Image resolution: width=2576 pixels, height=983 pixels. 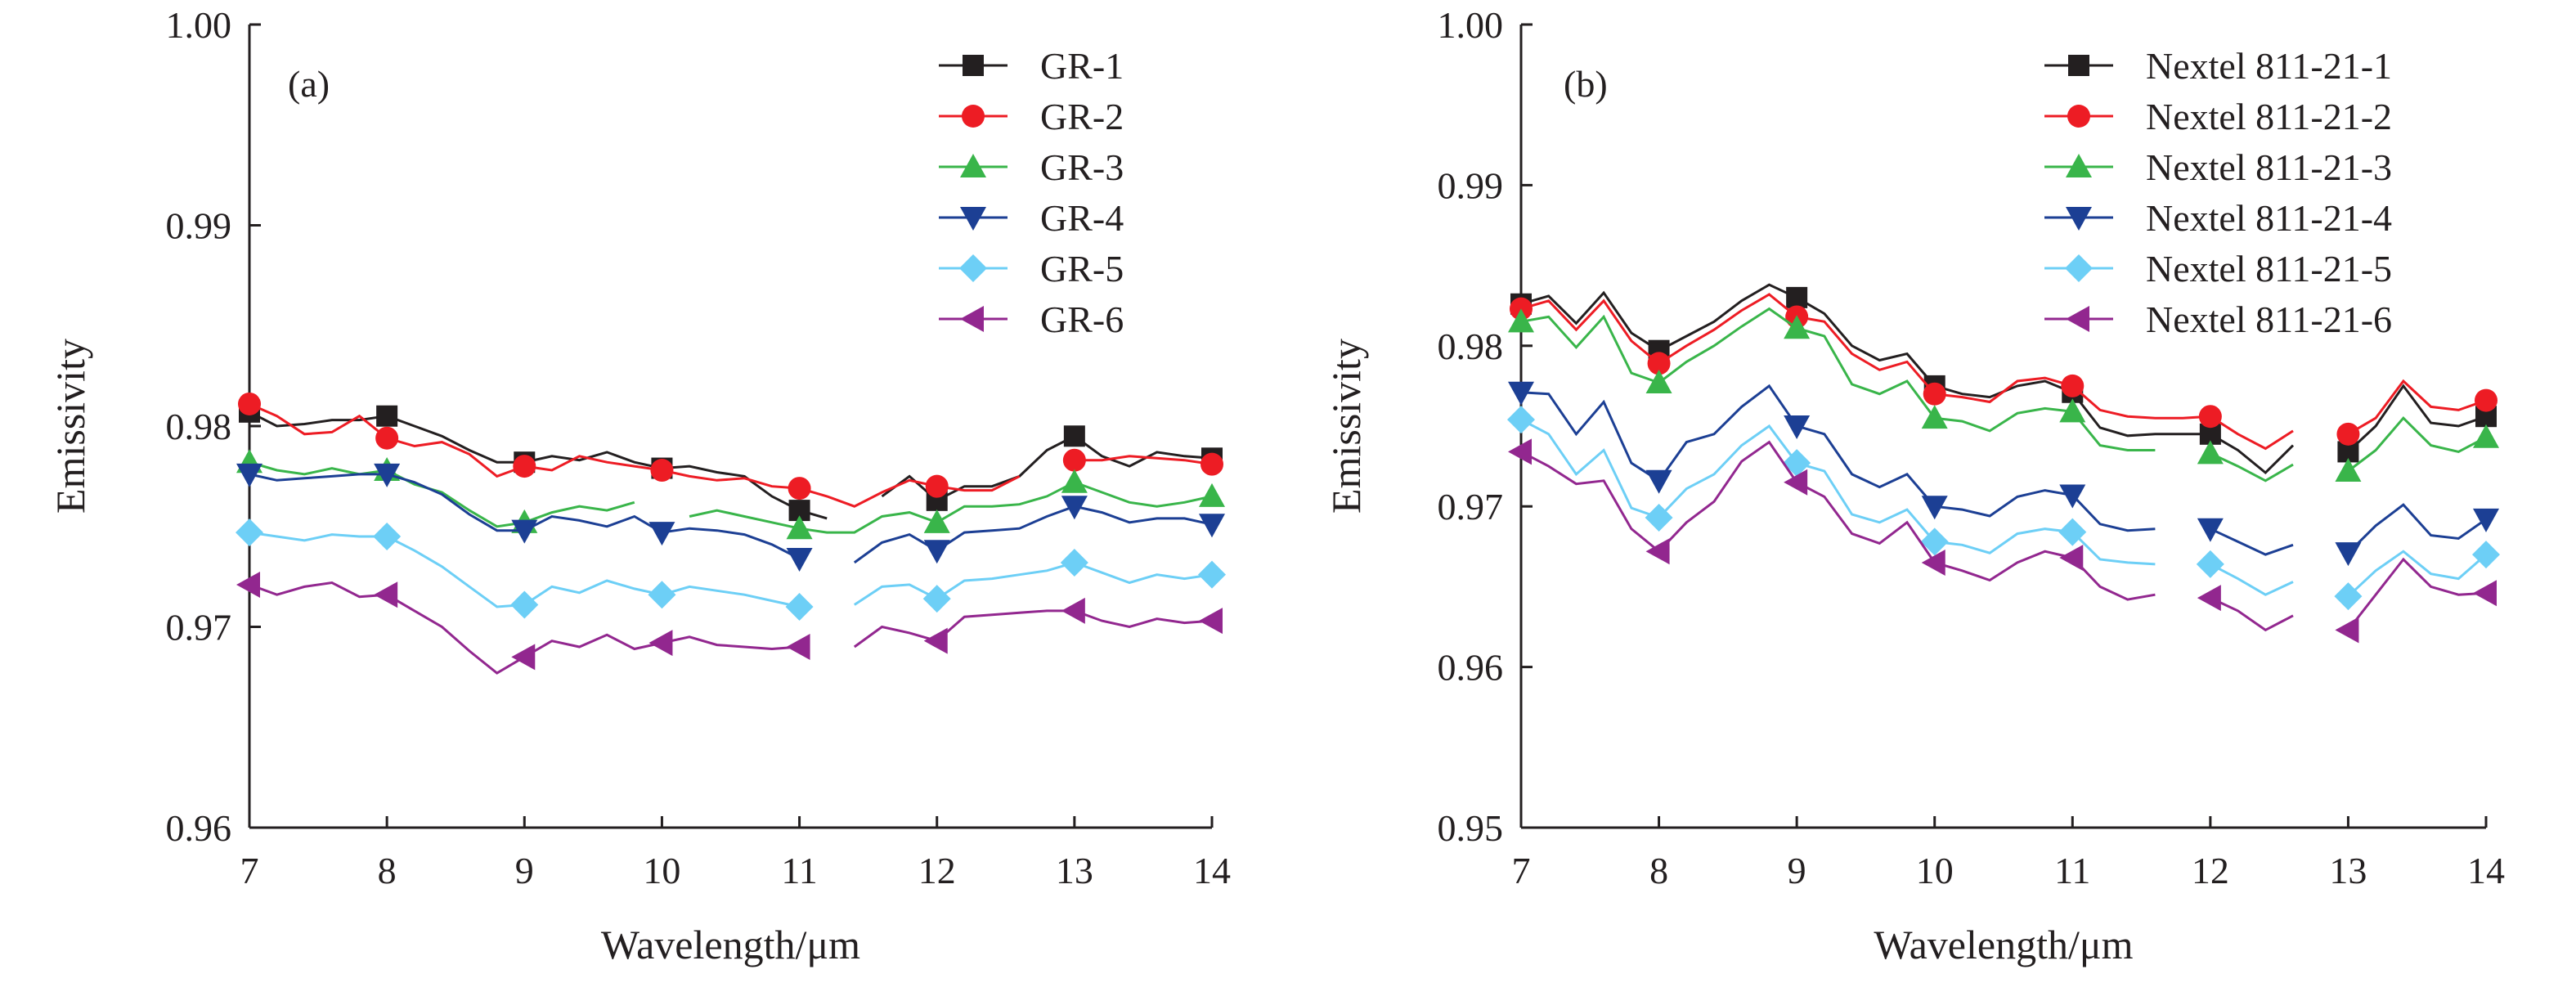 What do you see at coordinates (70, 426) in the screenshot?
I see `y-axis-title: Emissivity` at bounding box center [70, 426].